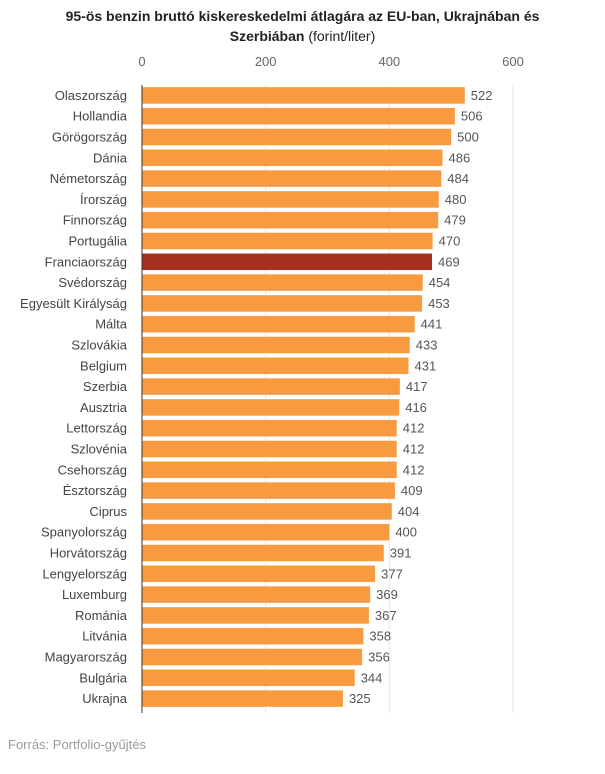 The width and height of the screenshot is (605, 774). I want to click on value-label: 431, so click(426, 365).